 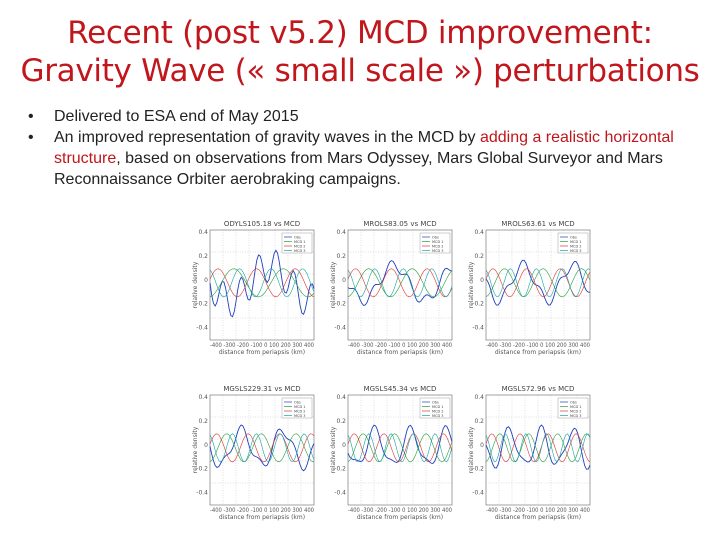 I want to click on panel-title: MGSLS45.34 vs MCD, so click(x=400, y=389).